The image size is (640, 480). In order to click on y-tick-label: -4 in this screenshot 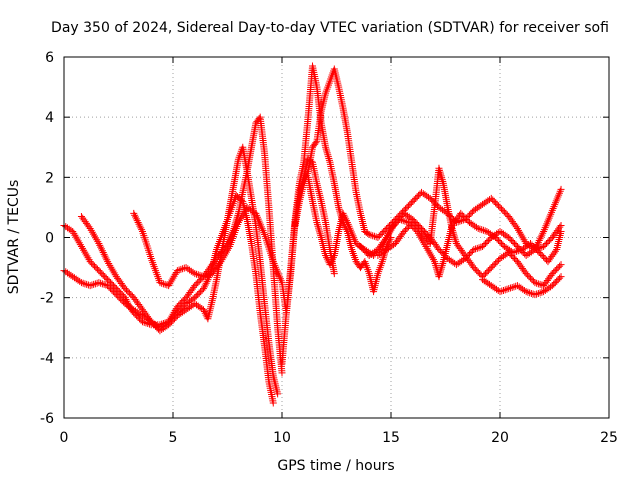, I will do `click(47, 359)`.